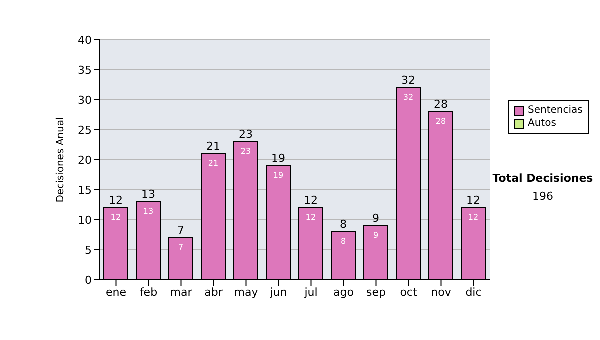  Describe the element at coordinates (474, 292) in the screenshot. I see `x-tick-label: dic` at that location.